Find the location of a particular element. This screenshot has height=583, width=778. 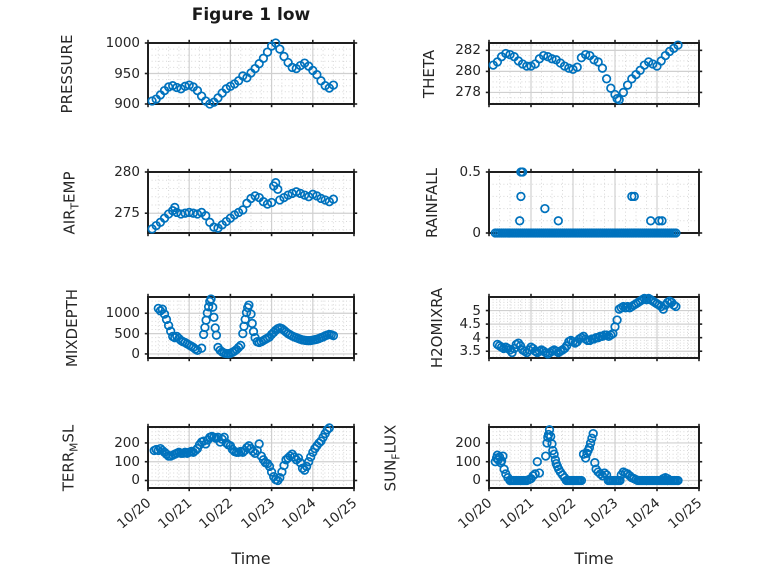

y-tick-label: 275 is located at coordinates (127, 213).